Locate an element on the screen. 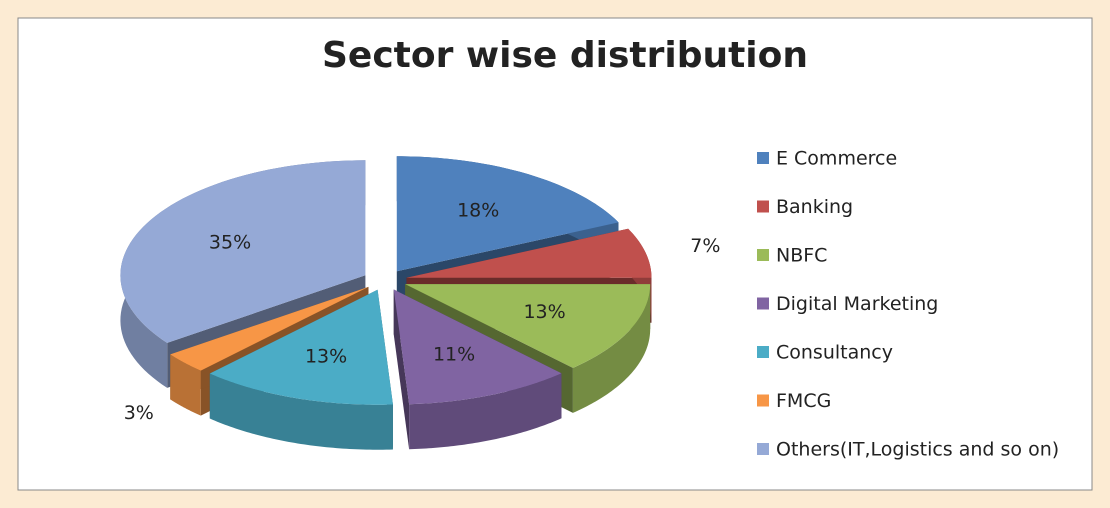 The image size is (1110, 508). data-label: 35% is located at coordinates (230, 242).